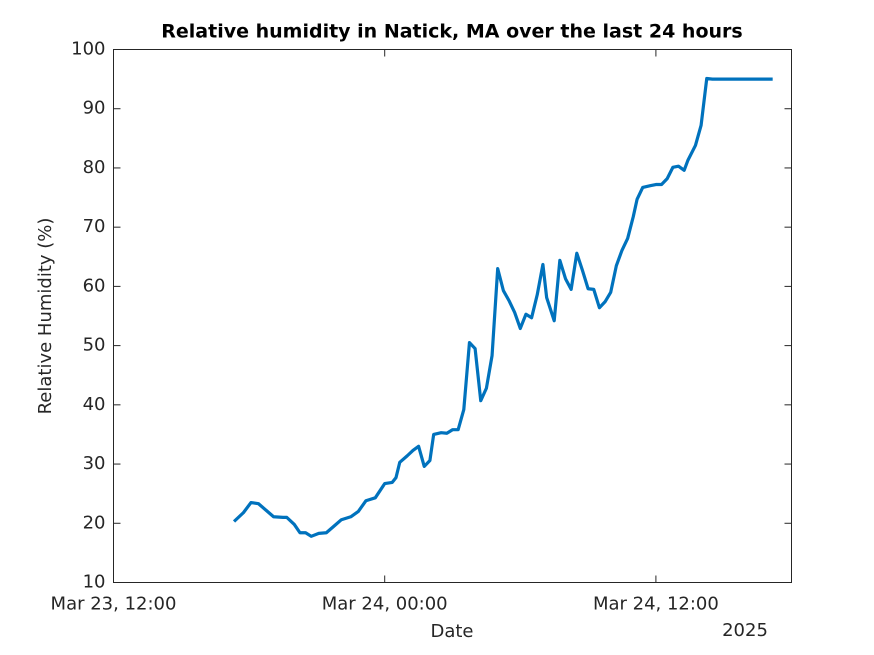  What do you see at coordinates (451, 631) in the screenshot?
I see `x-axis-label: Date` at bounding box center [451, 631].